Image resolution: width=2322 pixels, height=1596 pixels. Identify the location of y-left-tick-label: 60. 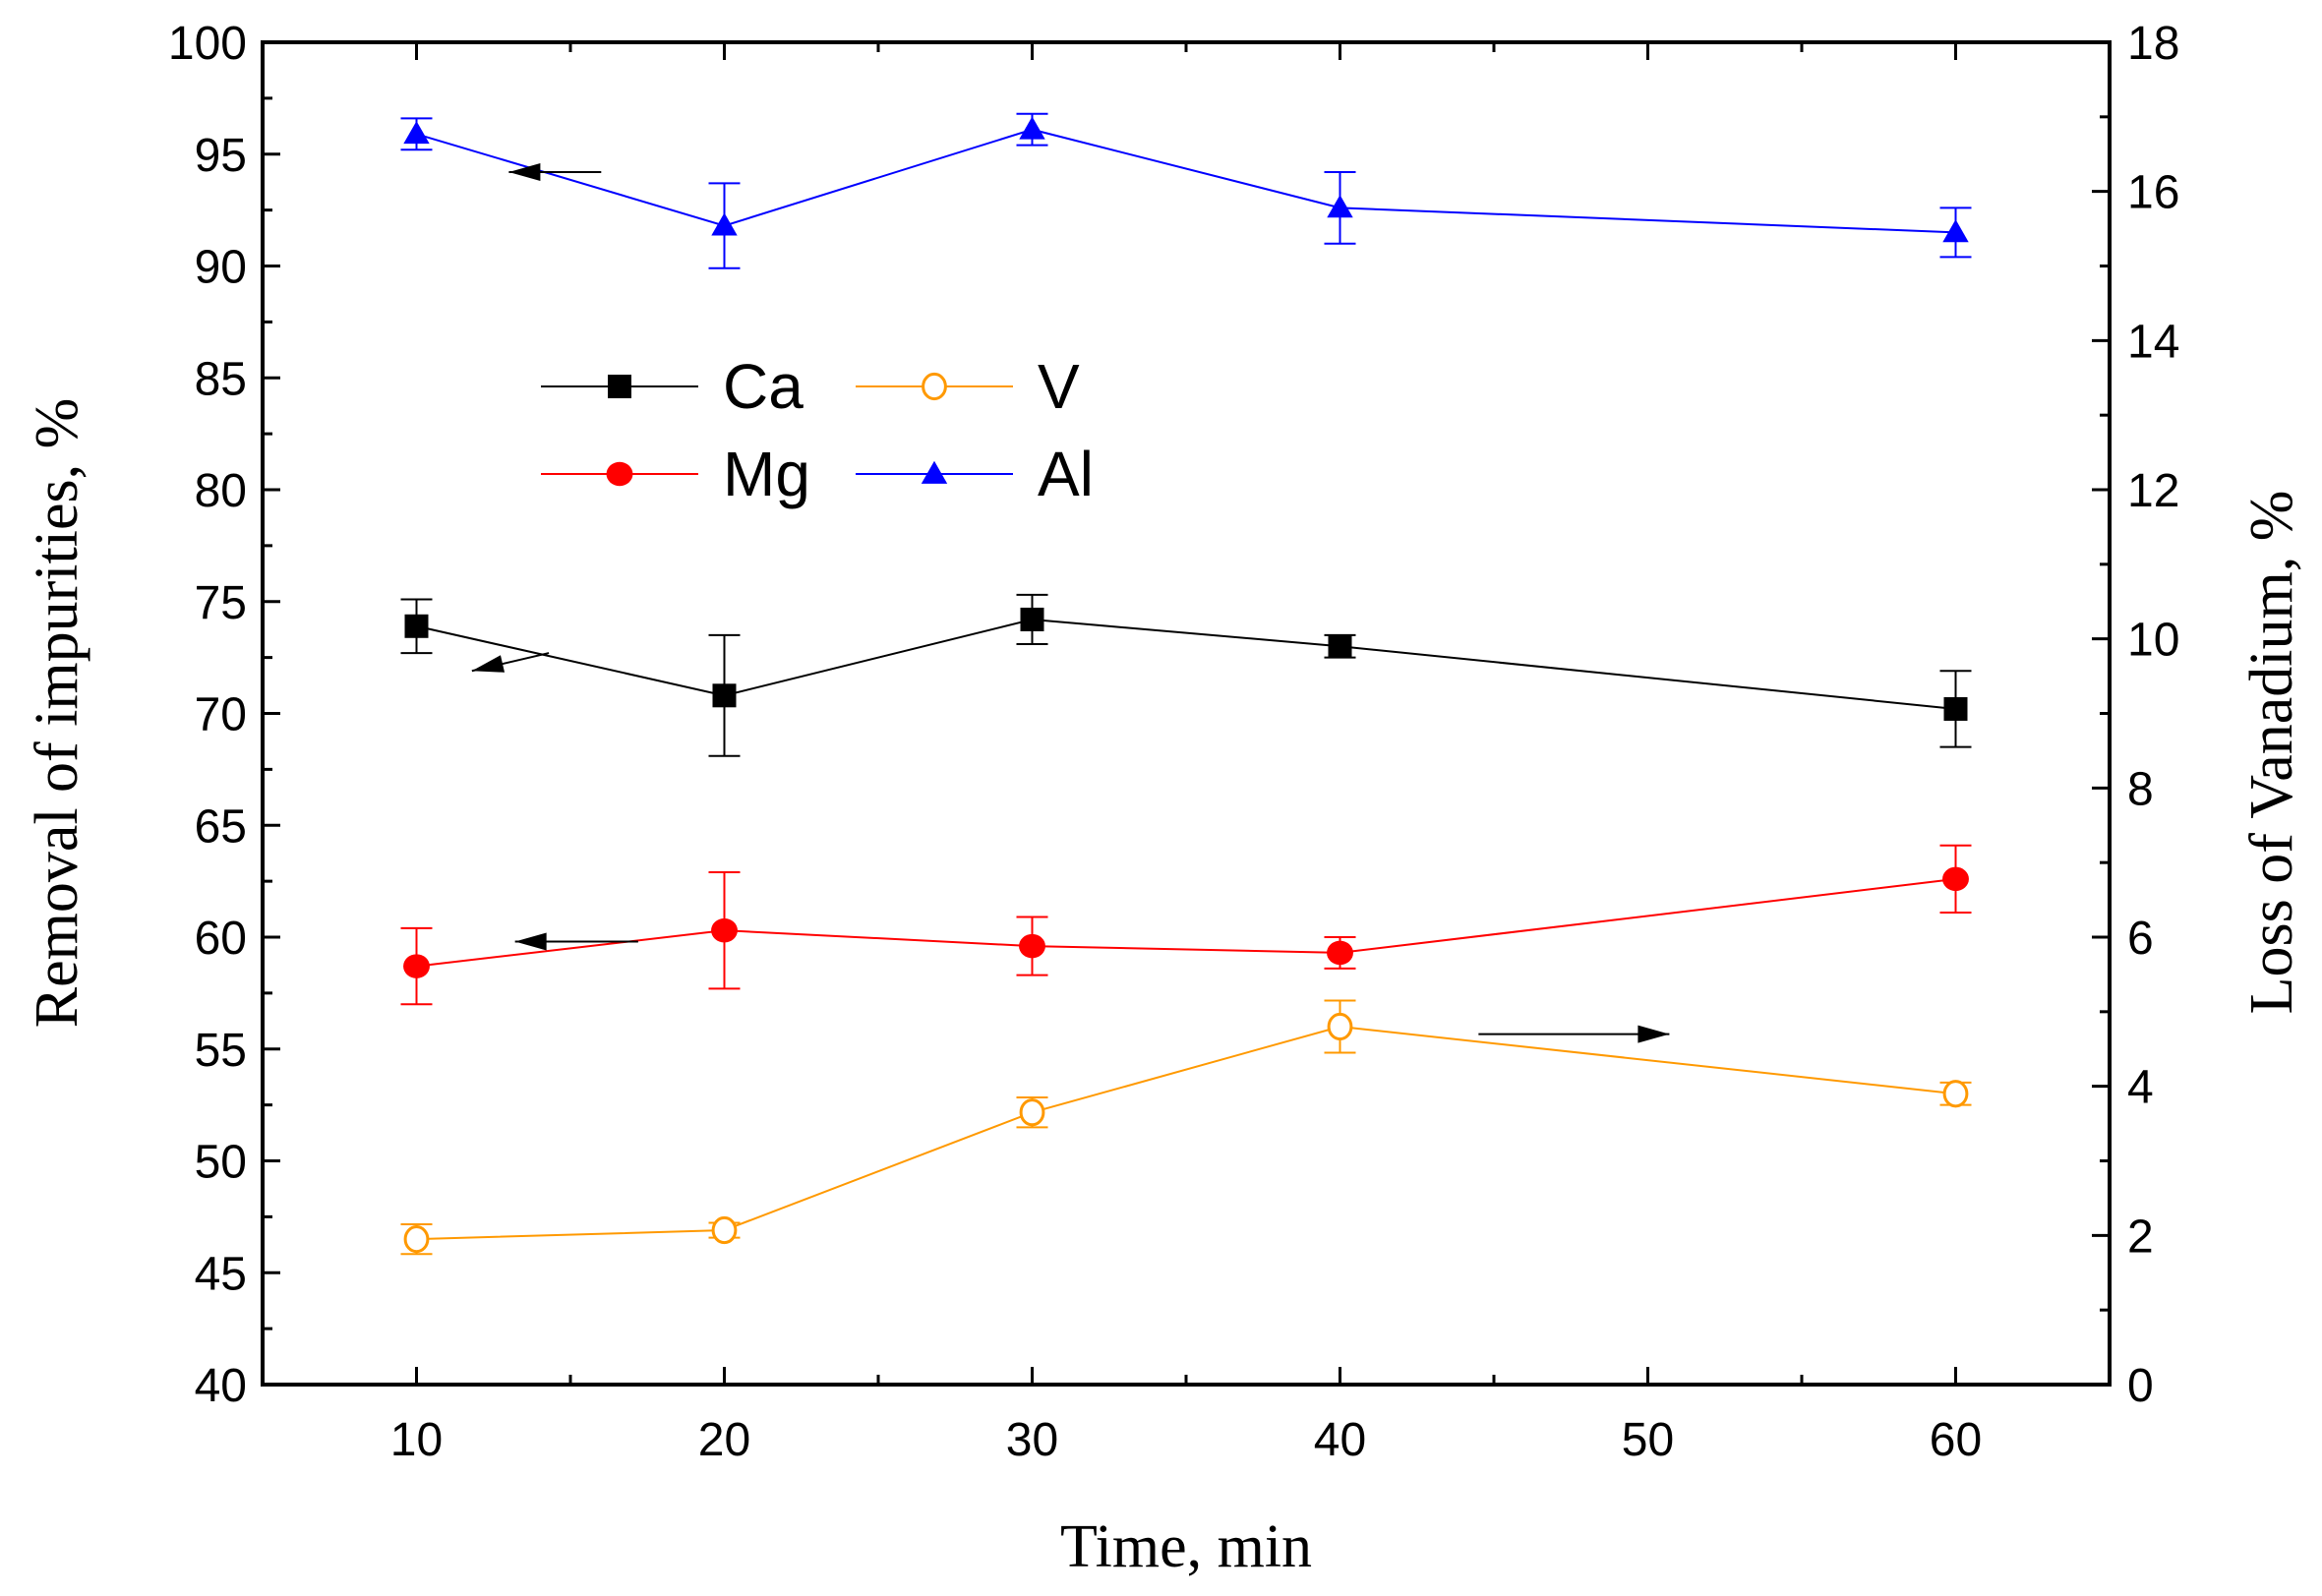
(221, 939).